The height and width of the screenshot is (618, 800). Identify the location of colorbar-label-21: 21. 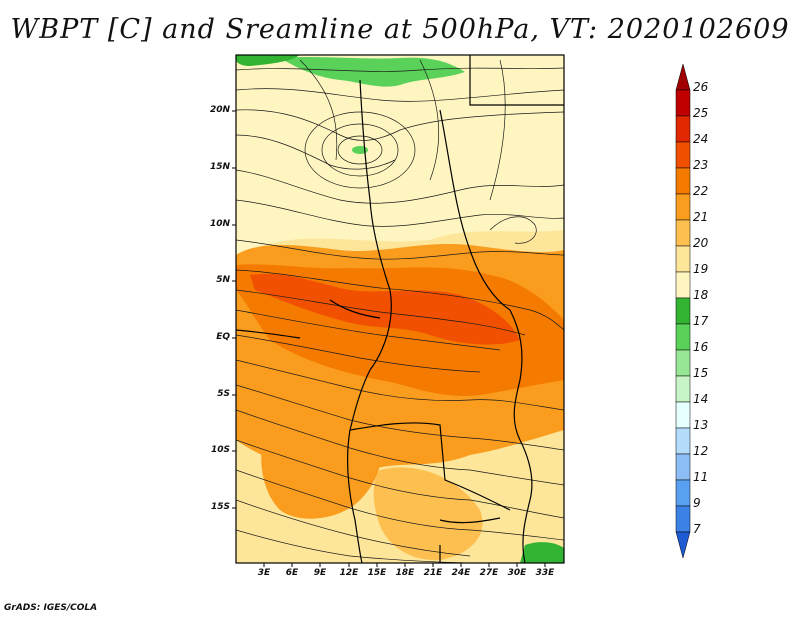
(701, 217).